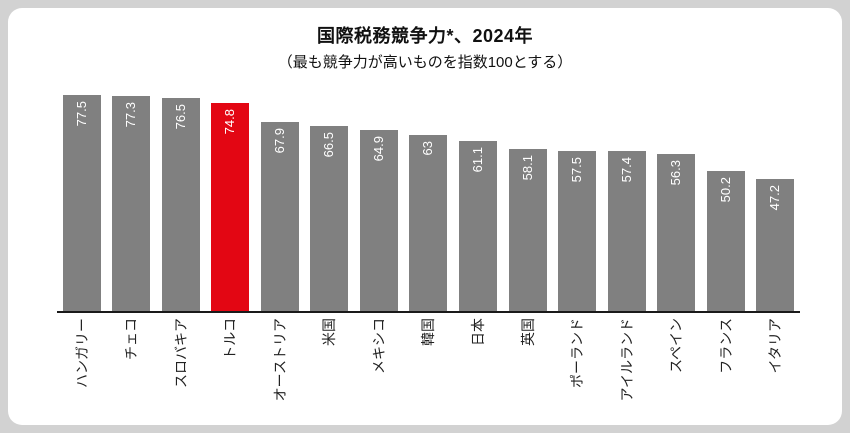  I want to click on x-axis-label-cell: フランス, so click(726, 370).